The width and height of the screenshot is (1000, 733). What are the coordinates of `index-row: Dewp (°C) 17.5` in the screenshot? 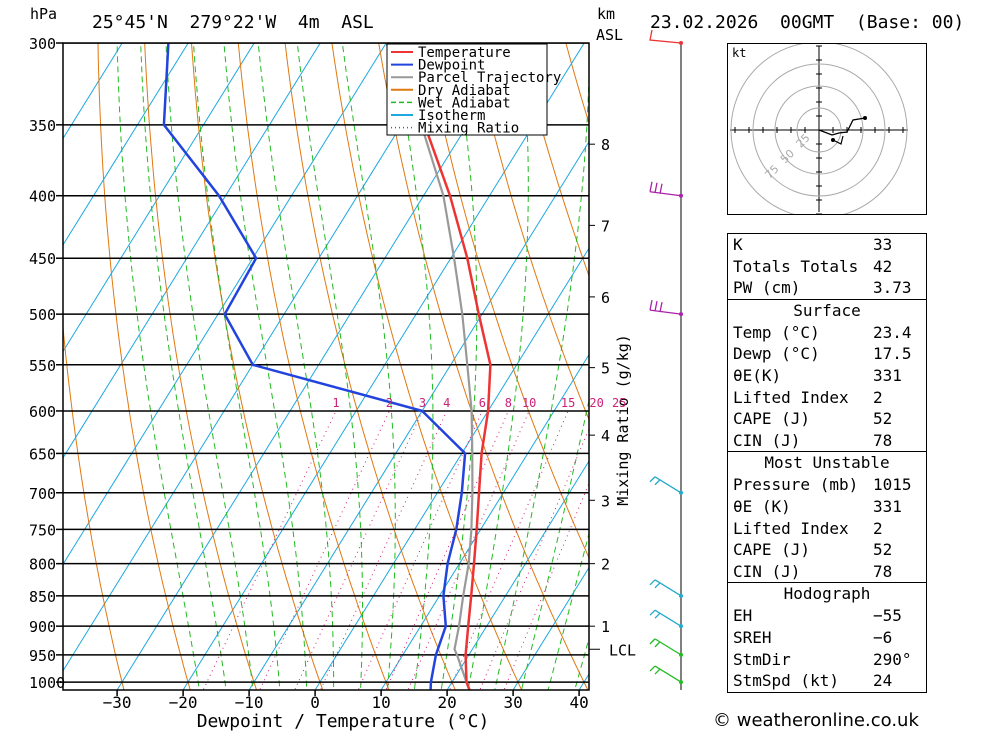 It's located at (827, 354).